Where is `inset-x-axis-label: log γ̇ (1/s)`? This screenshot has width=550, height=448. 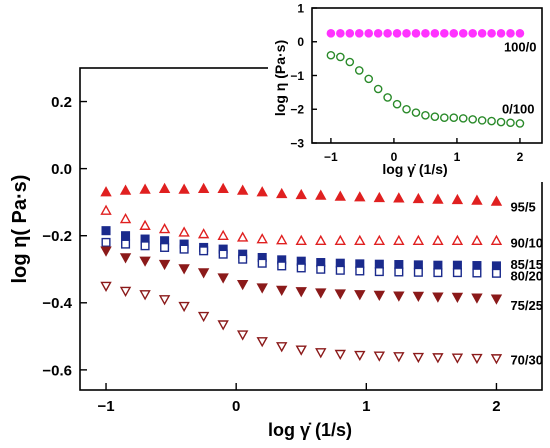
inset-x-axis-label: log γ̇ (1/s) is located at coordinates (414, 169).